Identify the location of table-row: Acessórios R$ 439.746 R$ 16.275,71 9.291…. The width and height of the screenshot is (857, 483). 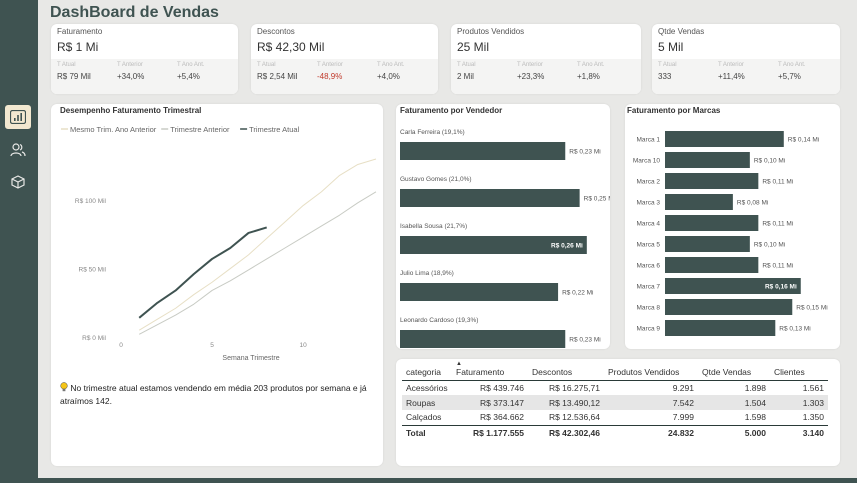
(615, 387).